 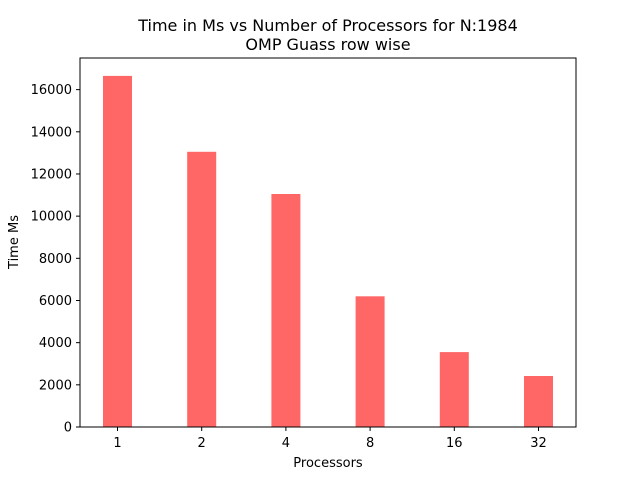 What do you see at coordinates (55, 385) in the screenshot?
I see `y-tick-label: 2000` at bounding box center [55, 385].